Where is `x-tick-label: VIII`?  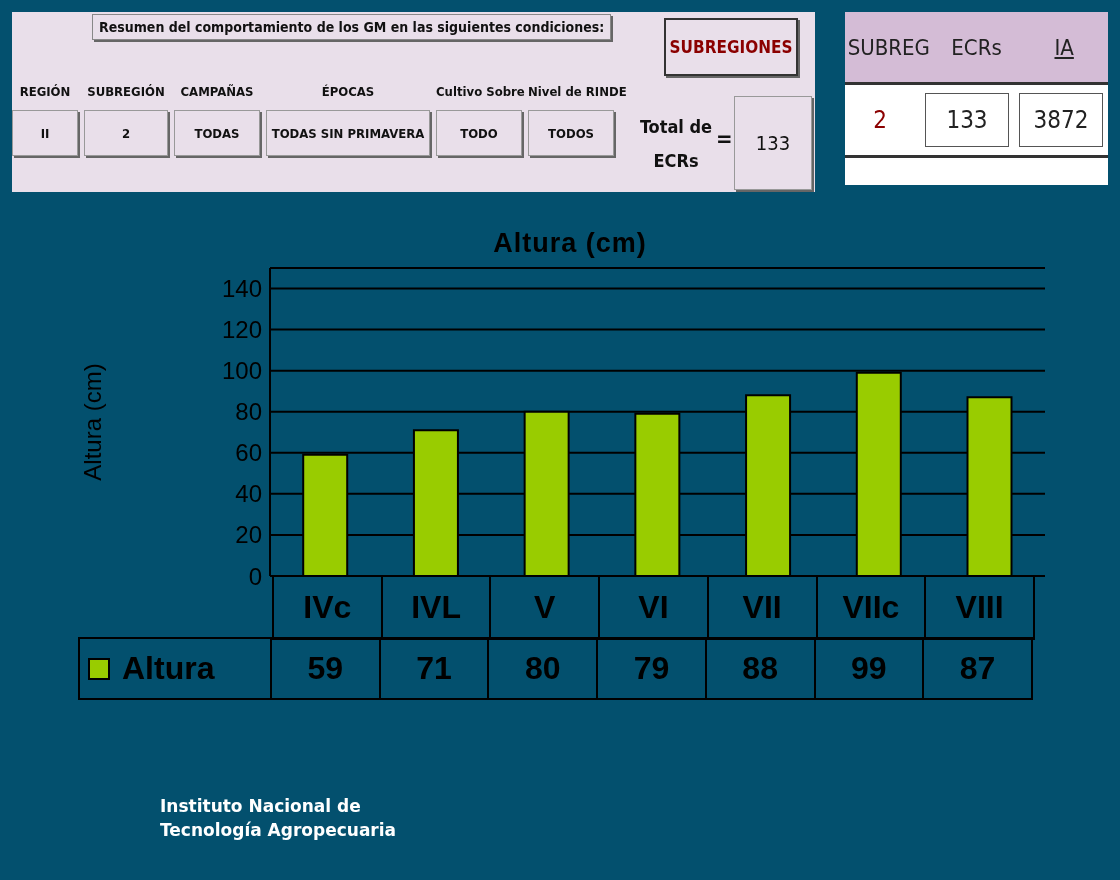
x-tick-label: VIII is located at coordinates (979, 608).